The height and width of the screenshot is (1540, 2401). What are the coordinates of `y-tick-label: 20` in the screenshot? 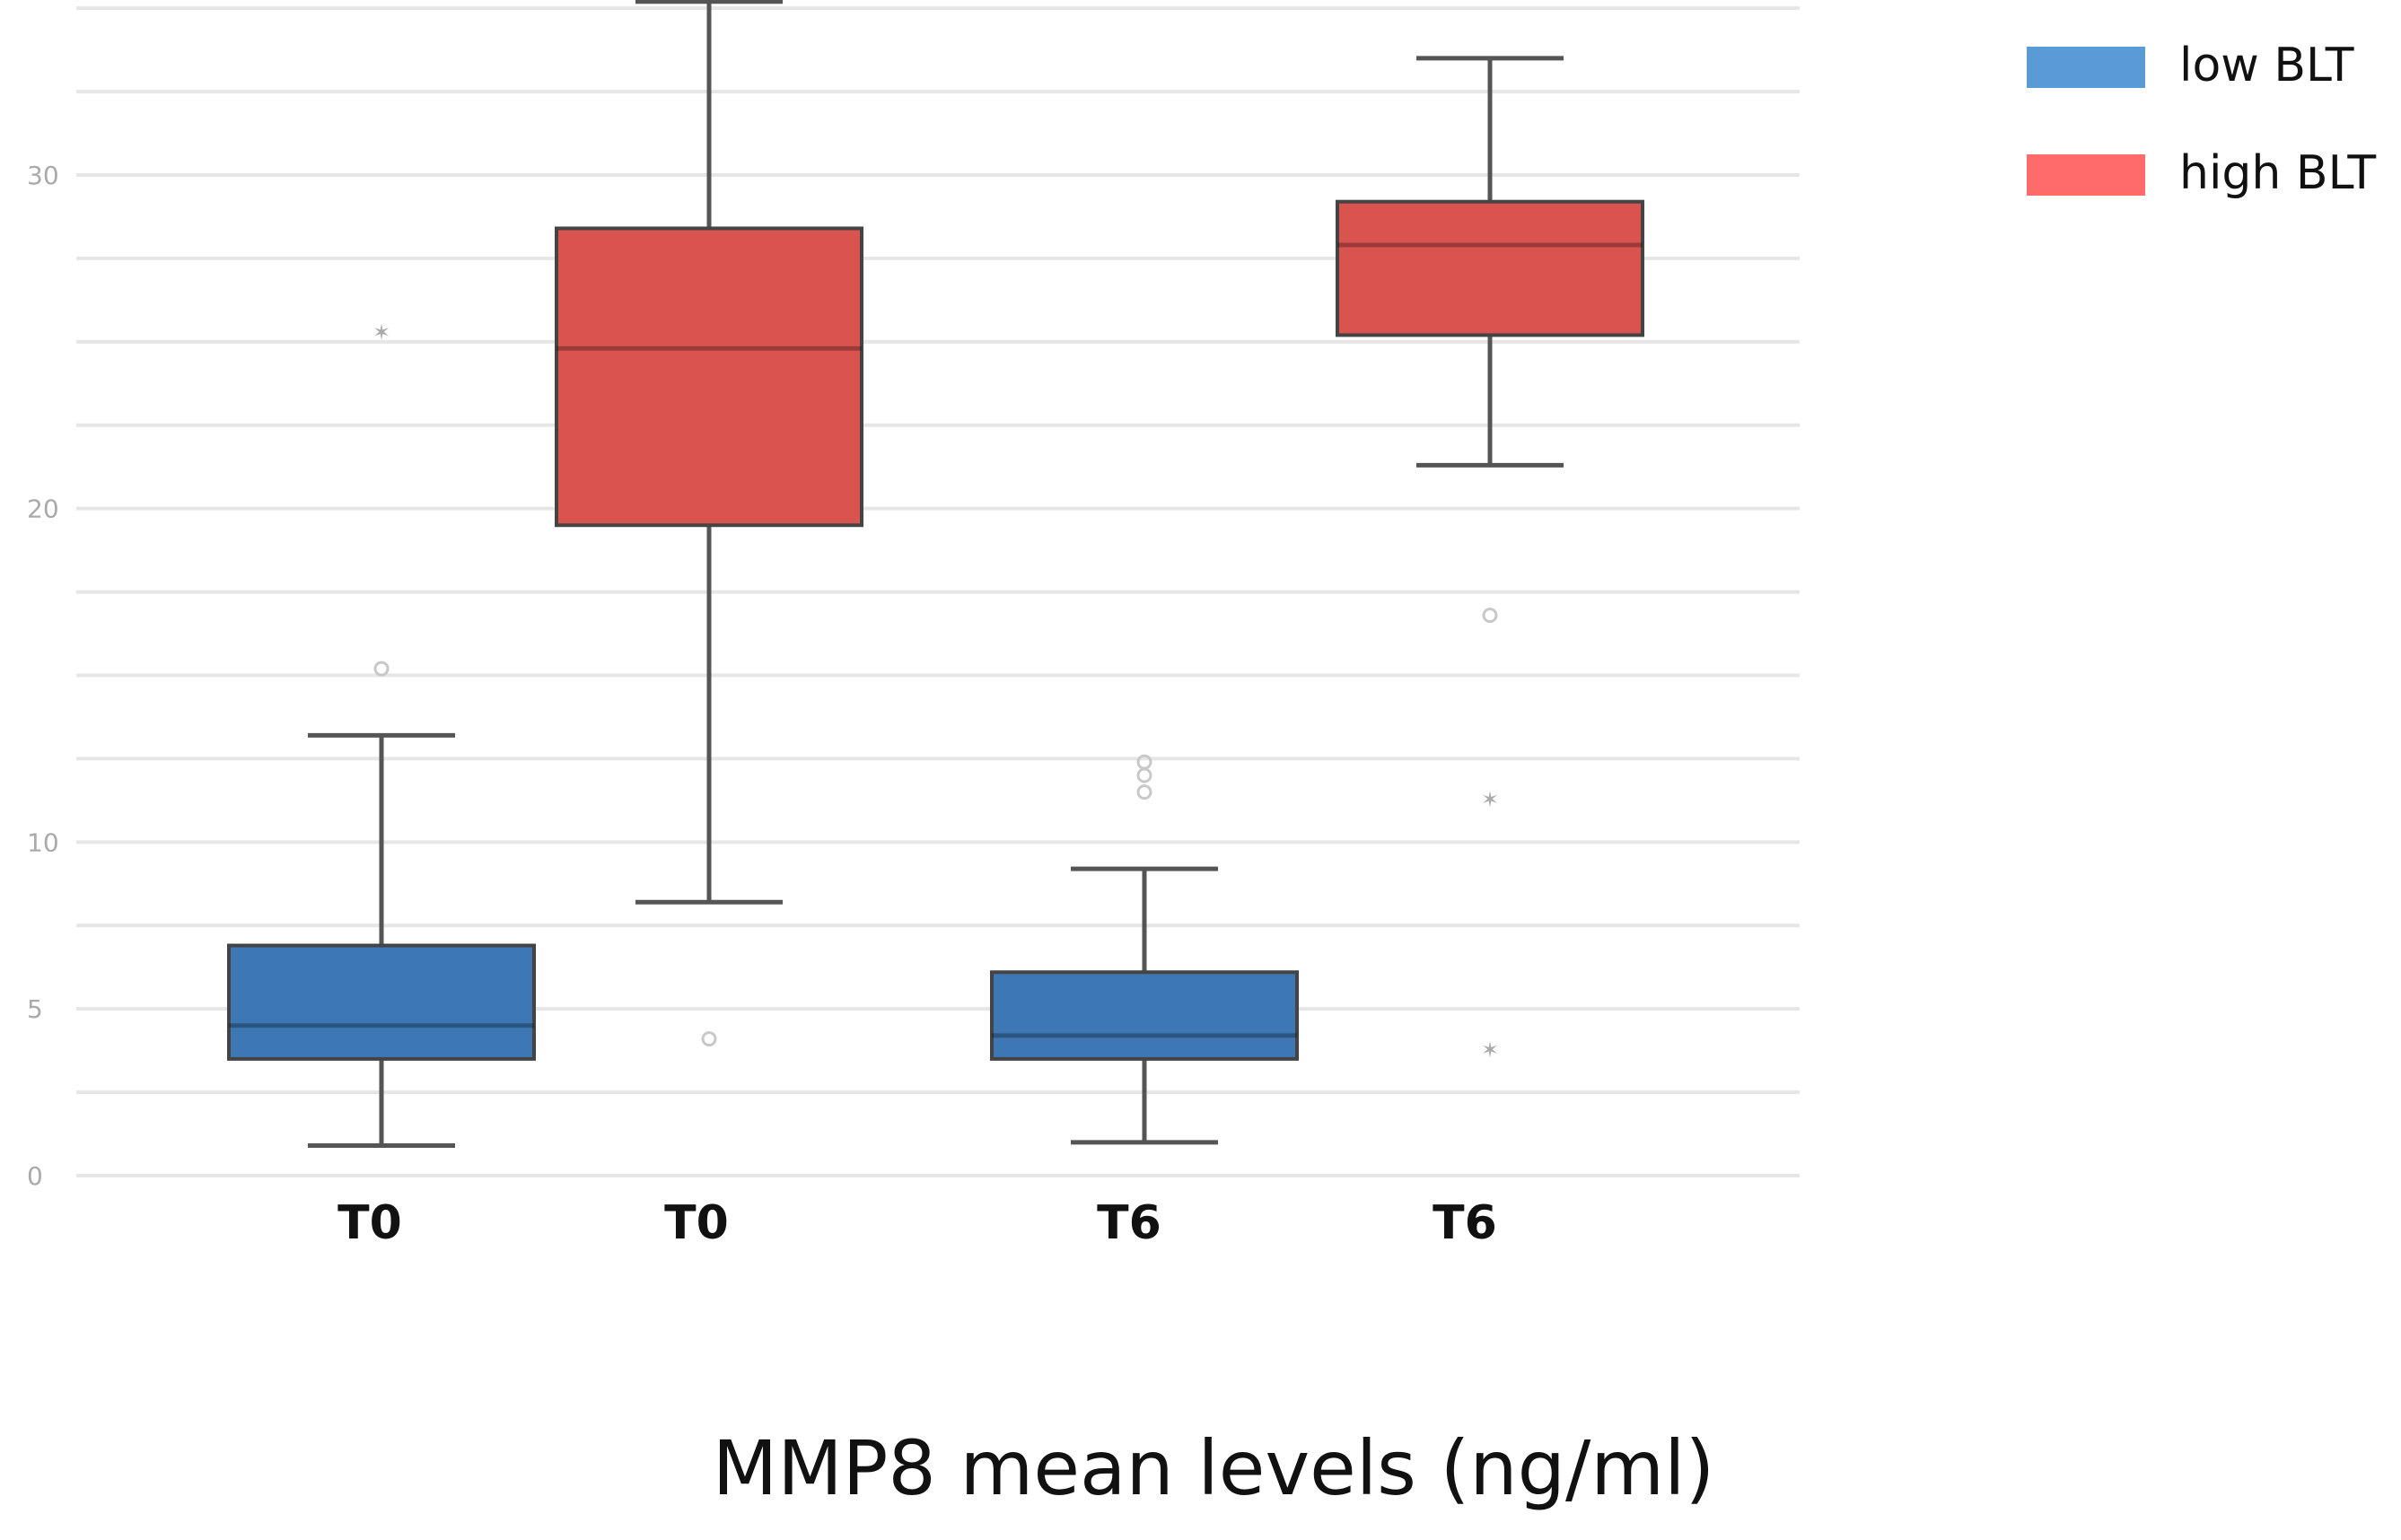 It's located at (43, 509).